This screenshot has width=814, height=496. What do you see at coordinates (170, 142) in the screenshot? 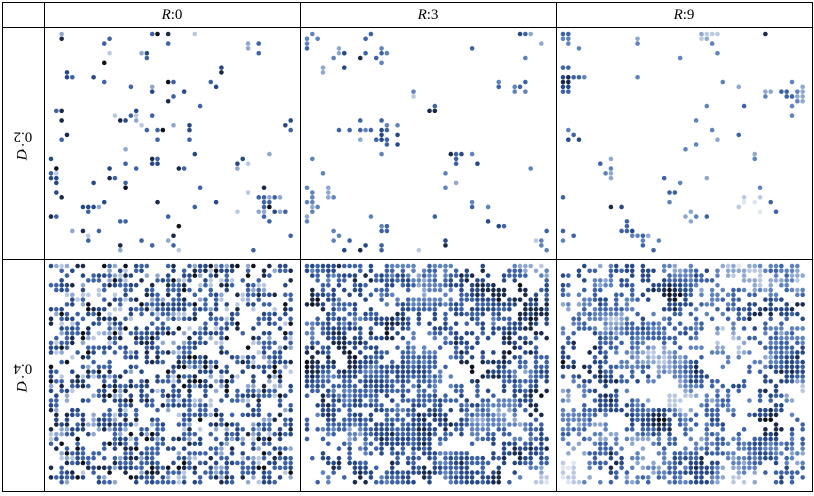
I see `lattice-dots` at bounding box center [170, 142].